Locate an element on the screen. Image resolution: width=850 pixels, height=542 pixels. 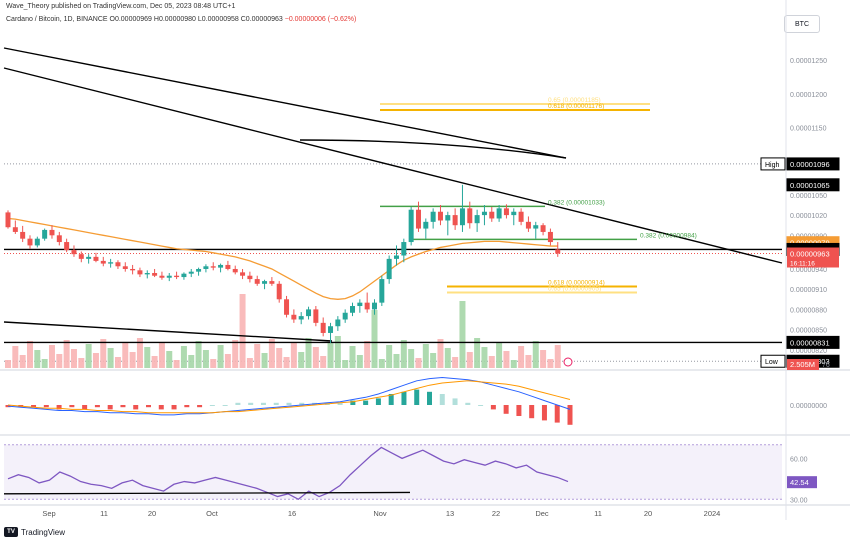
fib-level-label: 0.382 (0.00000984) is located at coordinates (668, 235).